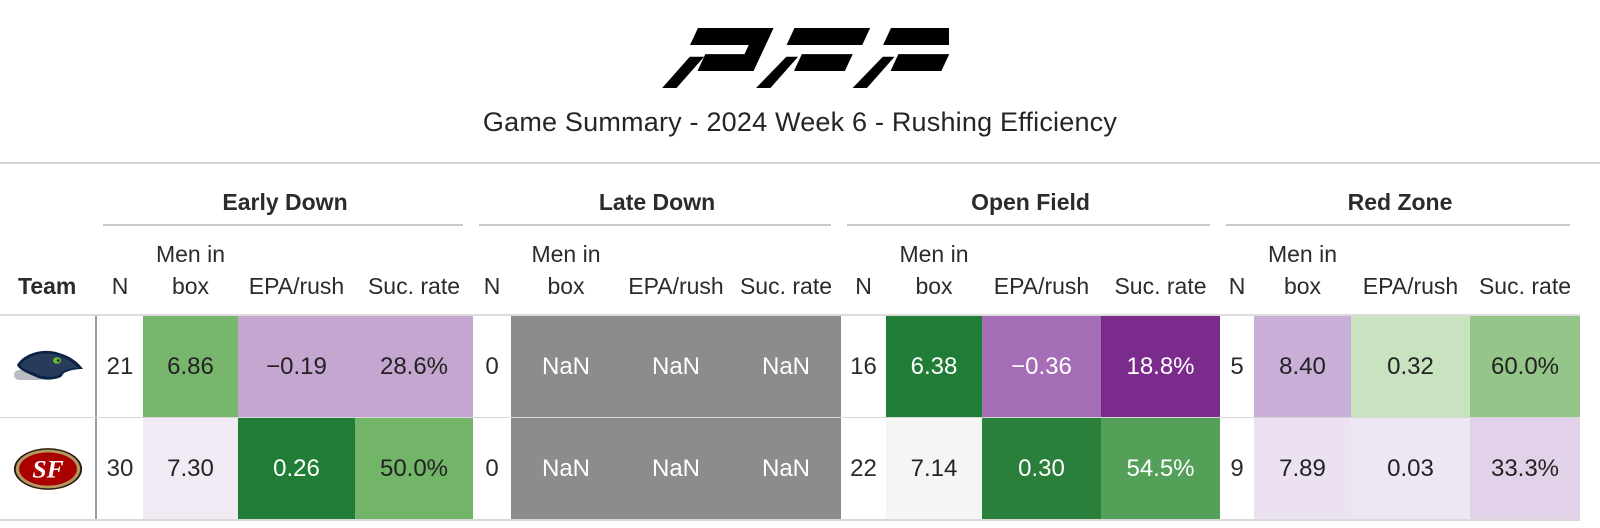  I want to click on cell-r1-early-epa: 0.26, so click(296, 468).